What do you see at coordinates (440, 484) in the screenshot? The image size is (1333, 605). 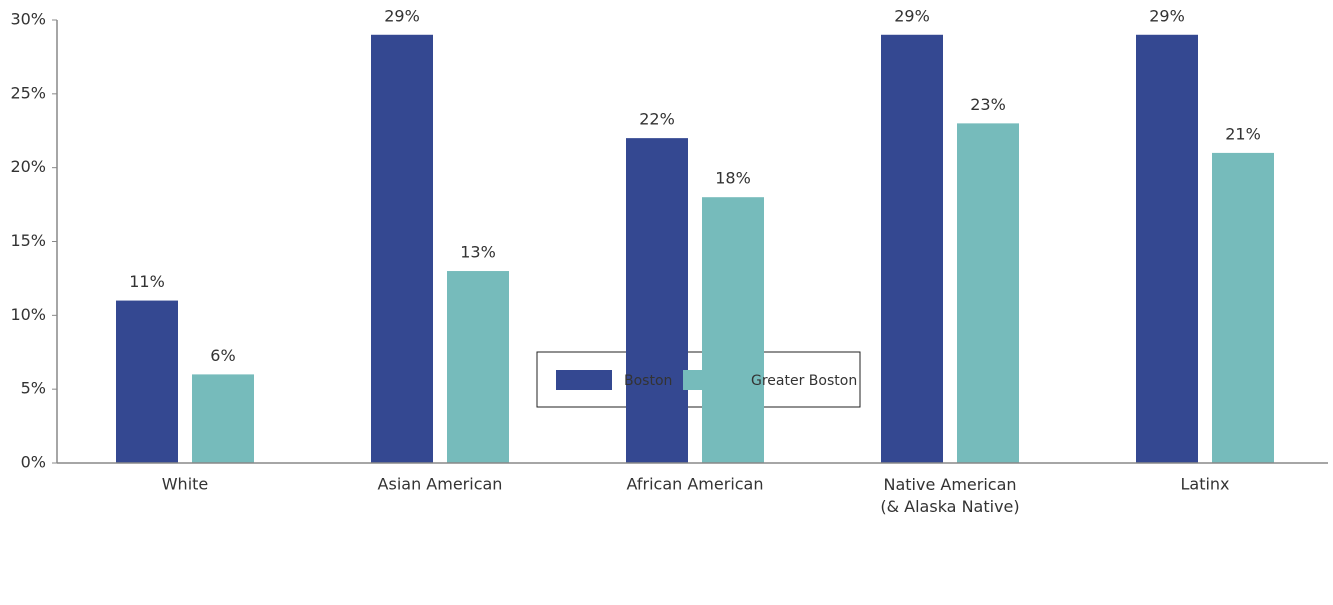 I see `x-tick-label: Asian American` at bounding box center [440, 484].